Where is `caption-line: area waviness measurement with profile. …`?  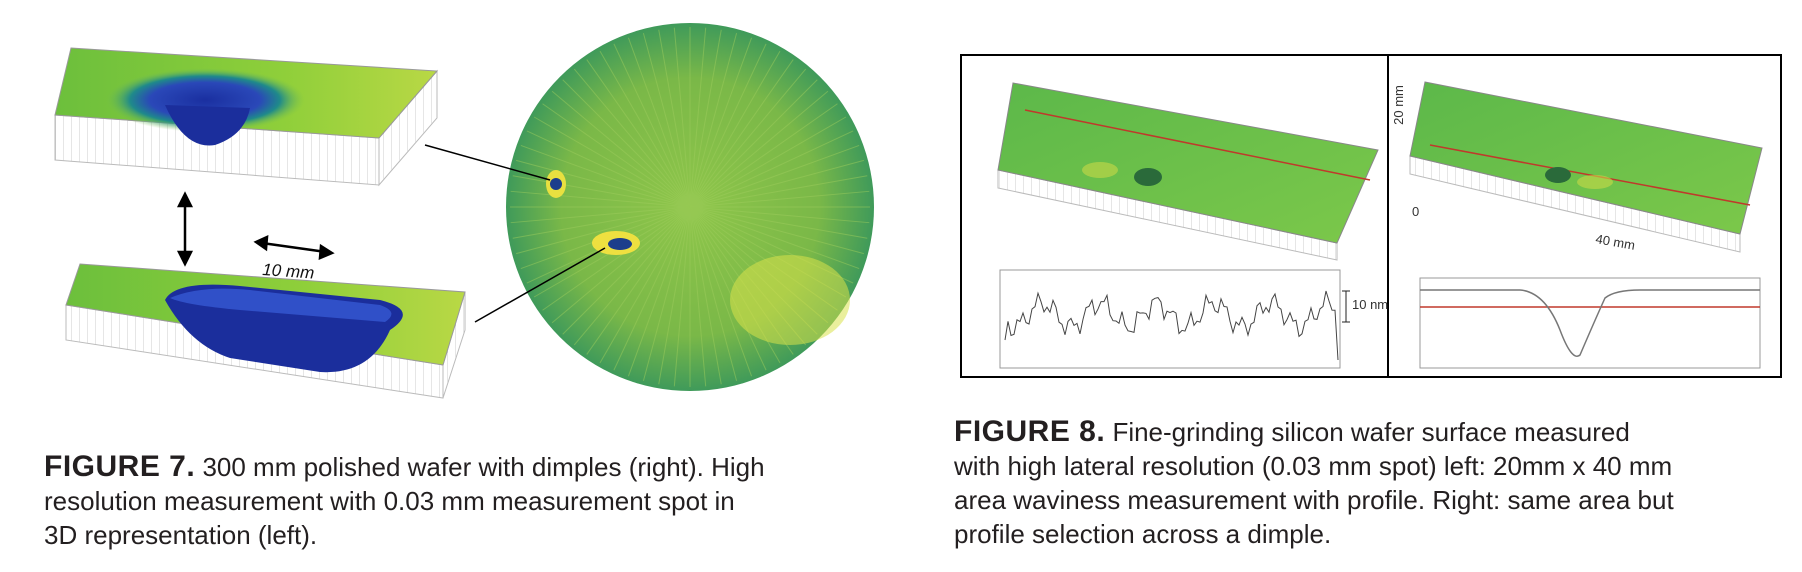 caption-line: area waviness measurement with profile. … is located at coordinates (1314, 500).